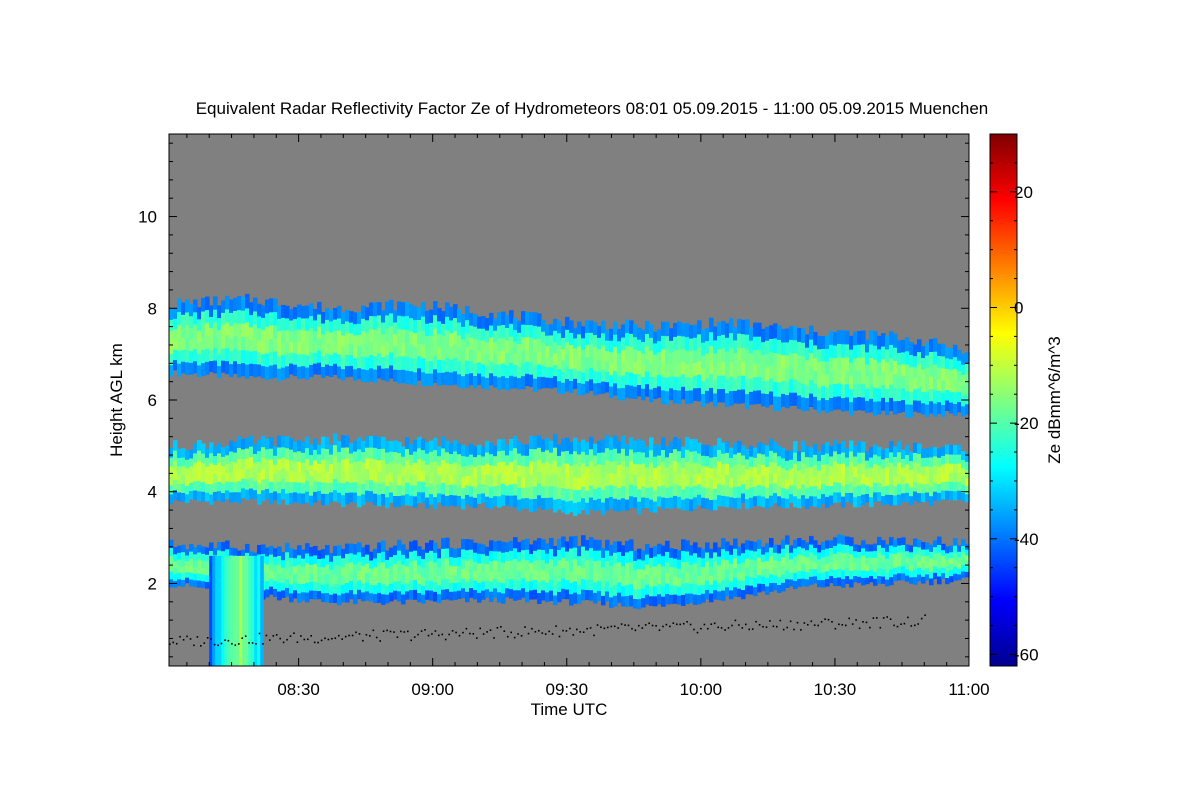  Describe the element at coordinates (968, 689) in the screenshot. I see `x-tick-label: 11:00` at that location.